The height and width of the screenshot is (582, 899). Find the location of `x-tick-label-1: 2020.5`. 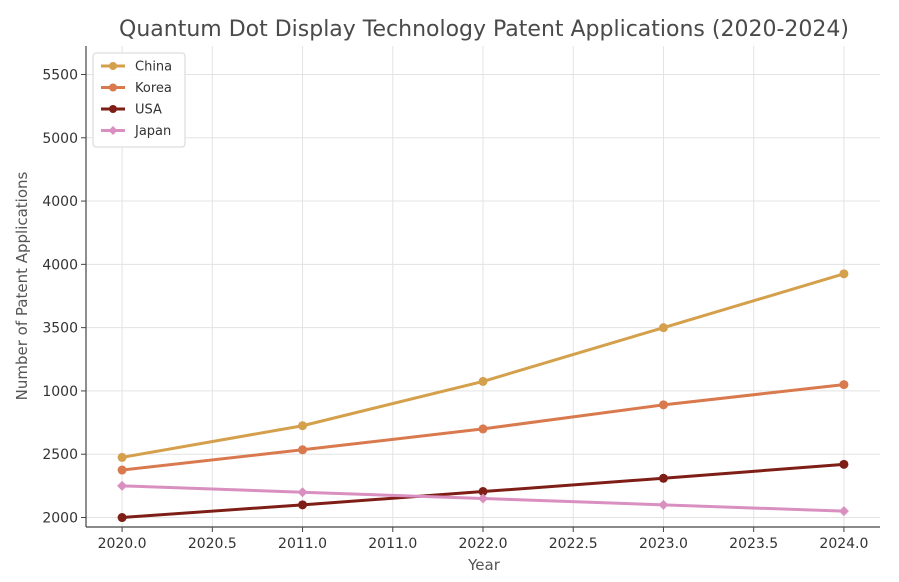

x-tick-label-1: 2020.5 is located at coordinates (212, 544).